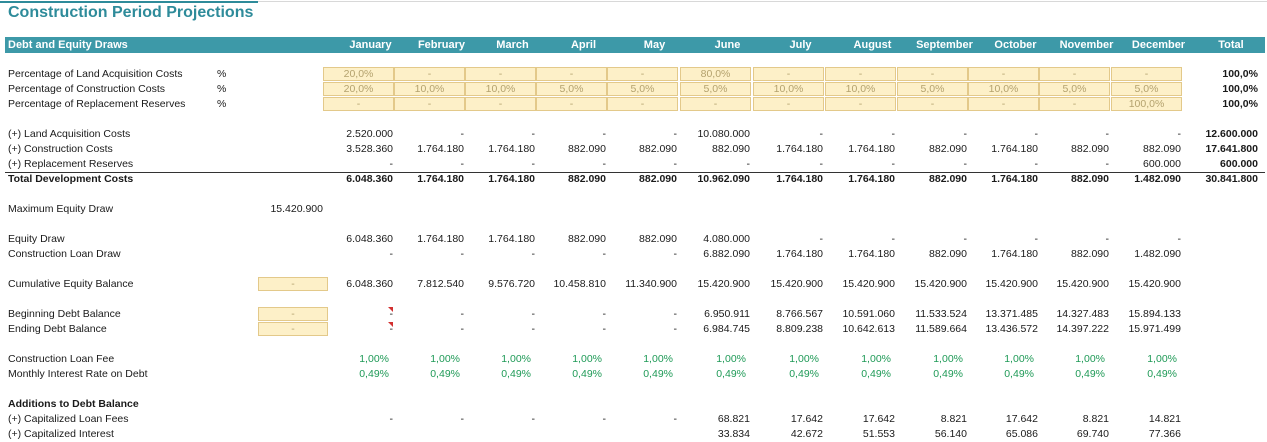 This screenshot has width=1267, height=442. What do you see at coordinates (1011, 329) in the screenshot?
I see `cell-value: 13.436.572` at bounding box center [1011, 329].